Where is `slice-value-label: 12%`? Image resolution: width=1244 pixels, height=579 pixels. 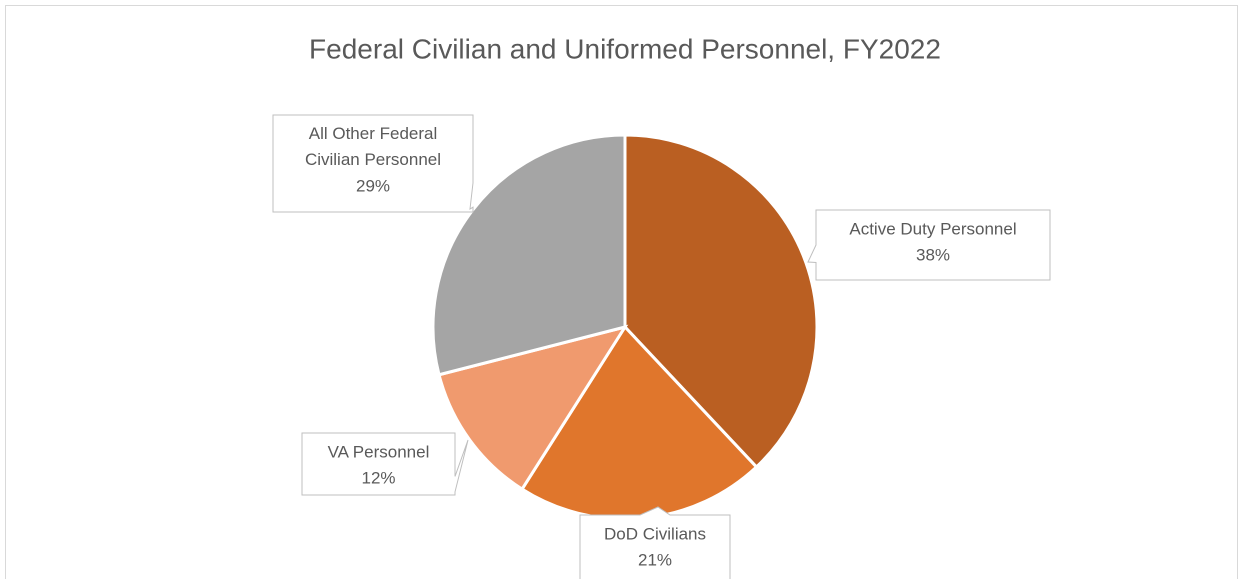 slice-value-label: 12% is located at coordinates (378, 477).